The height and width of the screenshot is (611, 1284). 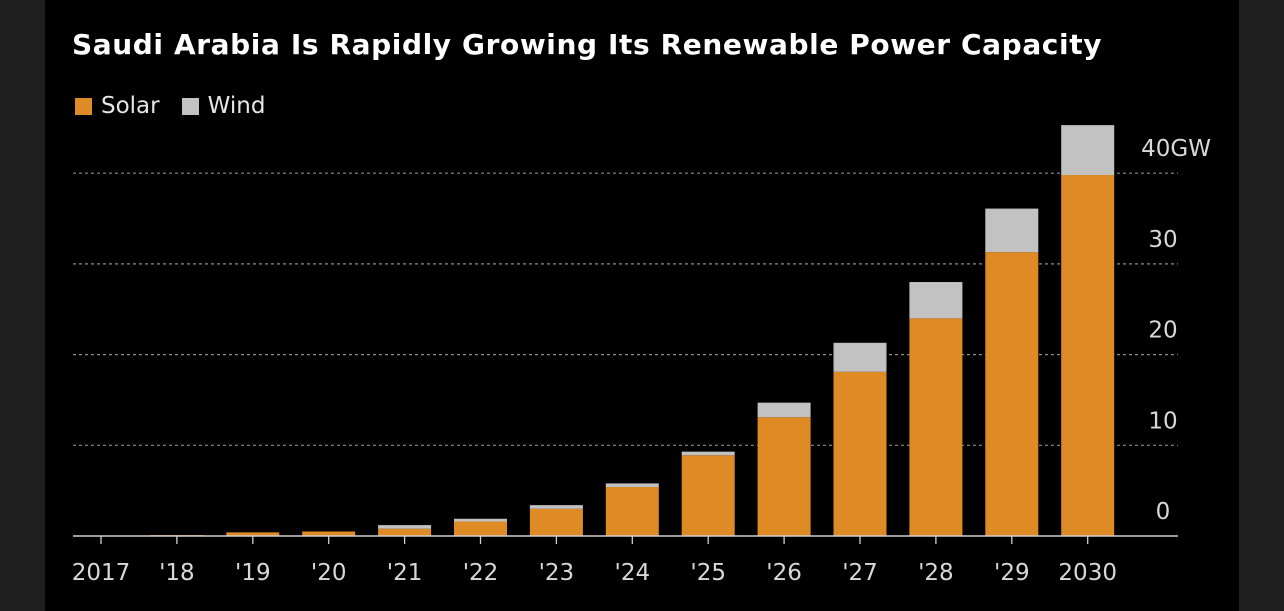 I want to click on y-tick-label: 40GW, so click(x=1176, y=149).